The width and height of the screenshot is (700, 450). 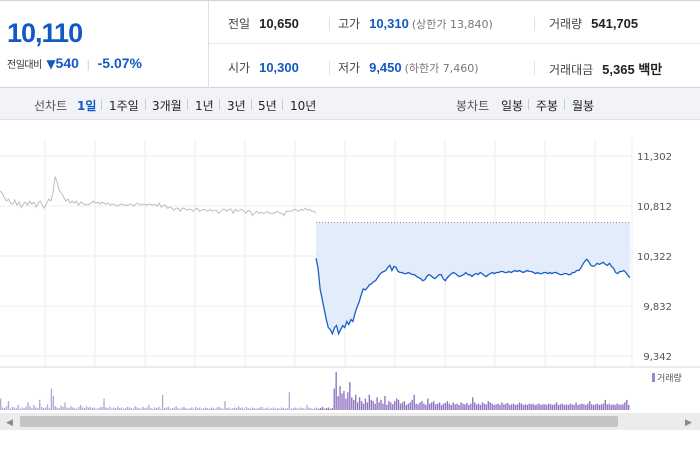 I want to click on tab-monthly-candle: 월봉, so click(x=583, y=106).